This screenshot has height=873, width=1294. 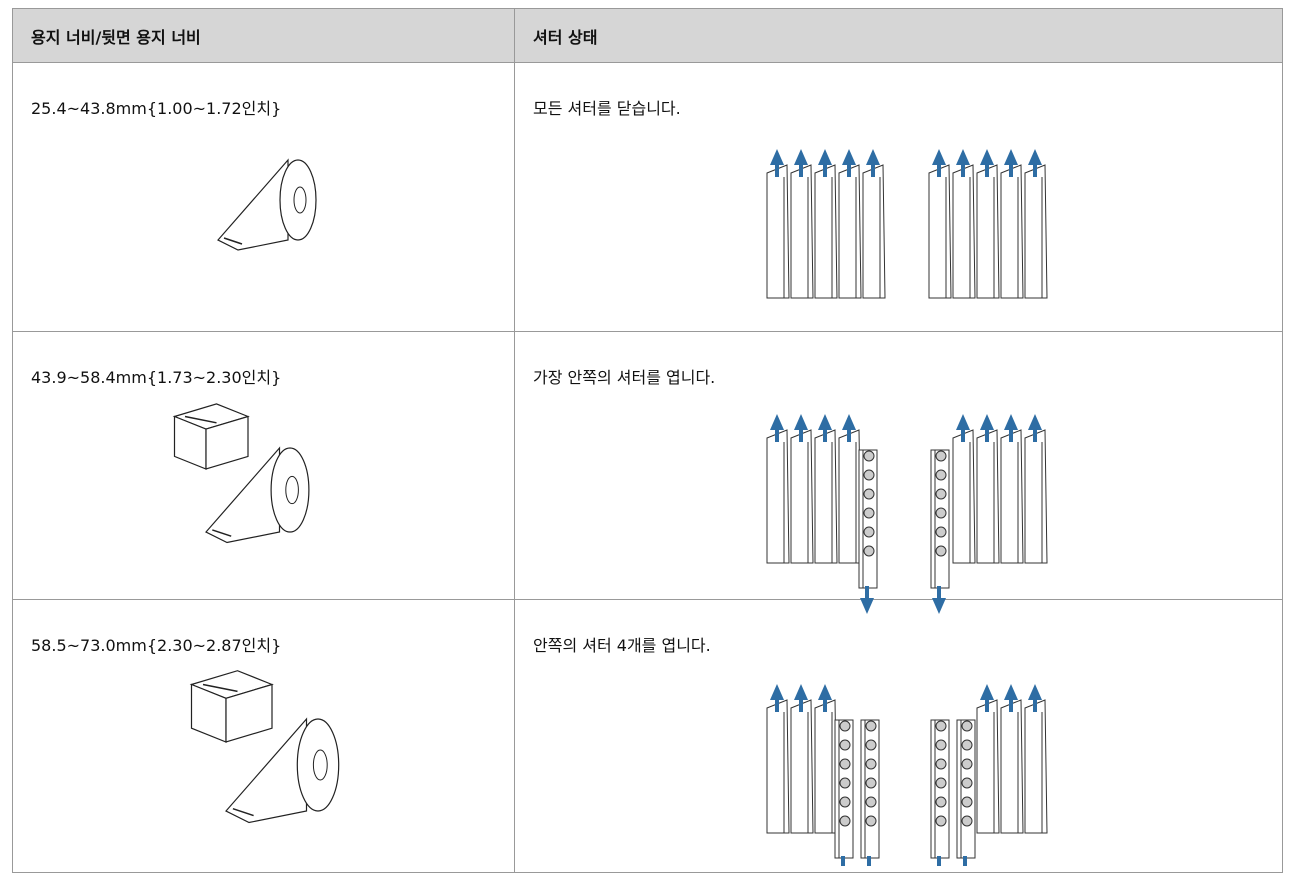 What do you see at coordinates (898, 35) in the screenshot?
I see `header-cell: 셔터 상태` at bounding box center [898, 35].